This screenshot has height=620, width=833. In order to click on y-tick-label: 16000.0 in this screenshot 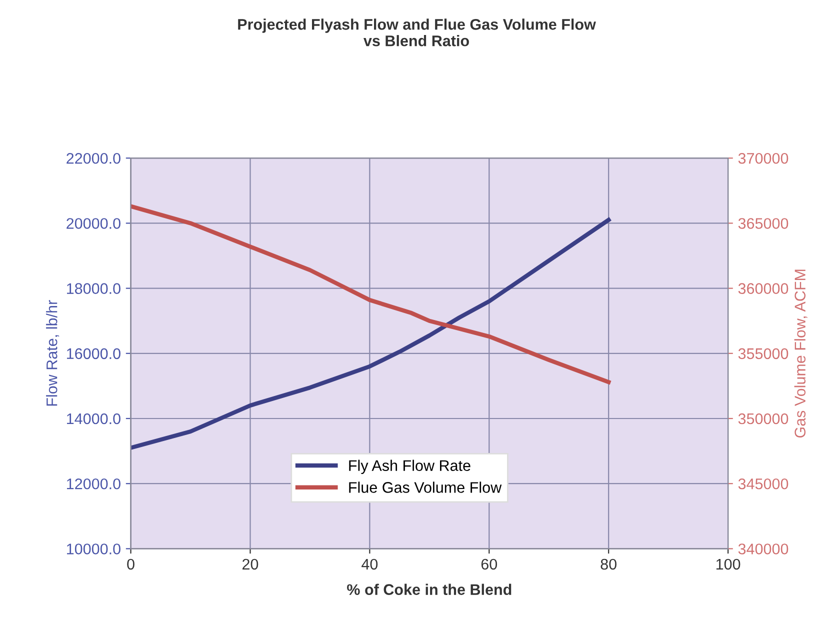, I will do `click(93, 354)`.